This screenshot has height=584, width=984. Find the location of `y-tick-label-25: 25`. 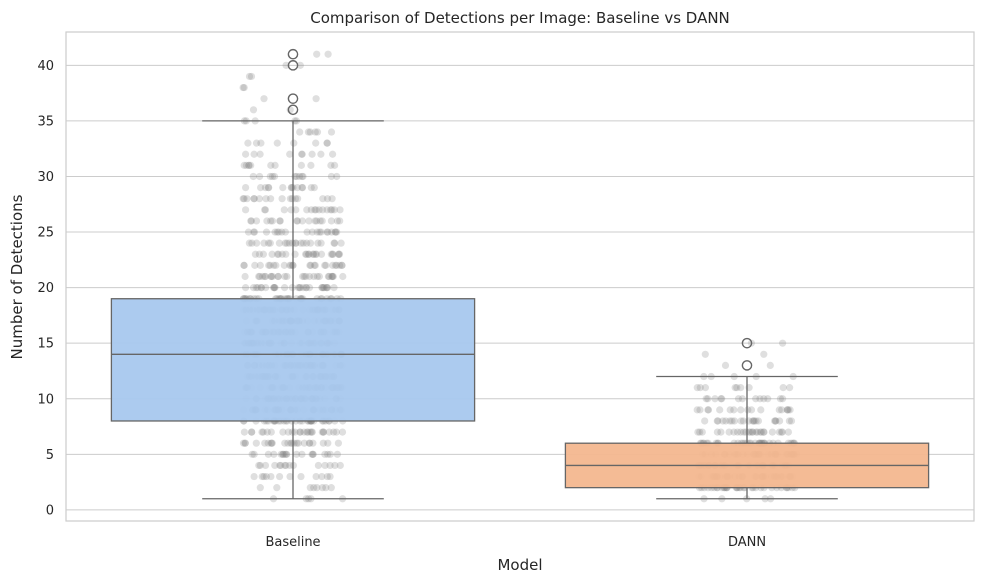

y-tick-label-25: 25 is located at coordinates (45, 233).